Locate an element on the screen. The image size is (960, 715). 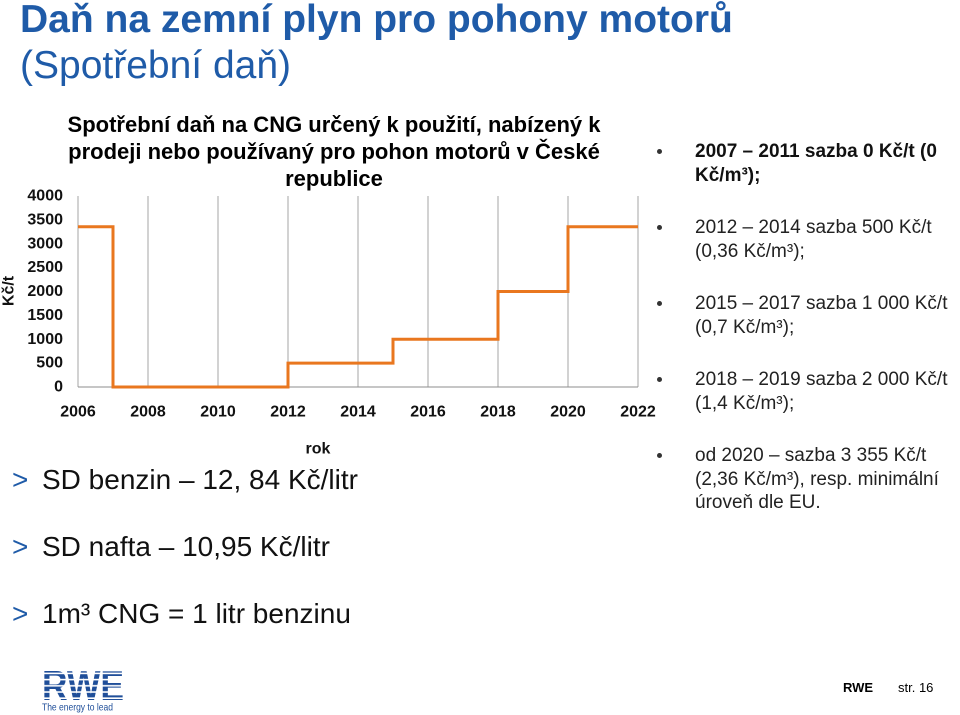
footer-company: RWE is located at coordinates (858, 687).